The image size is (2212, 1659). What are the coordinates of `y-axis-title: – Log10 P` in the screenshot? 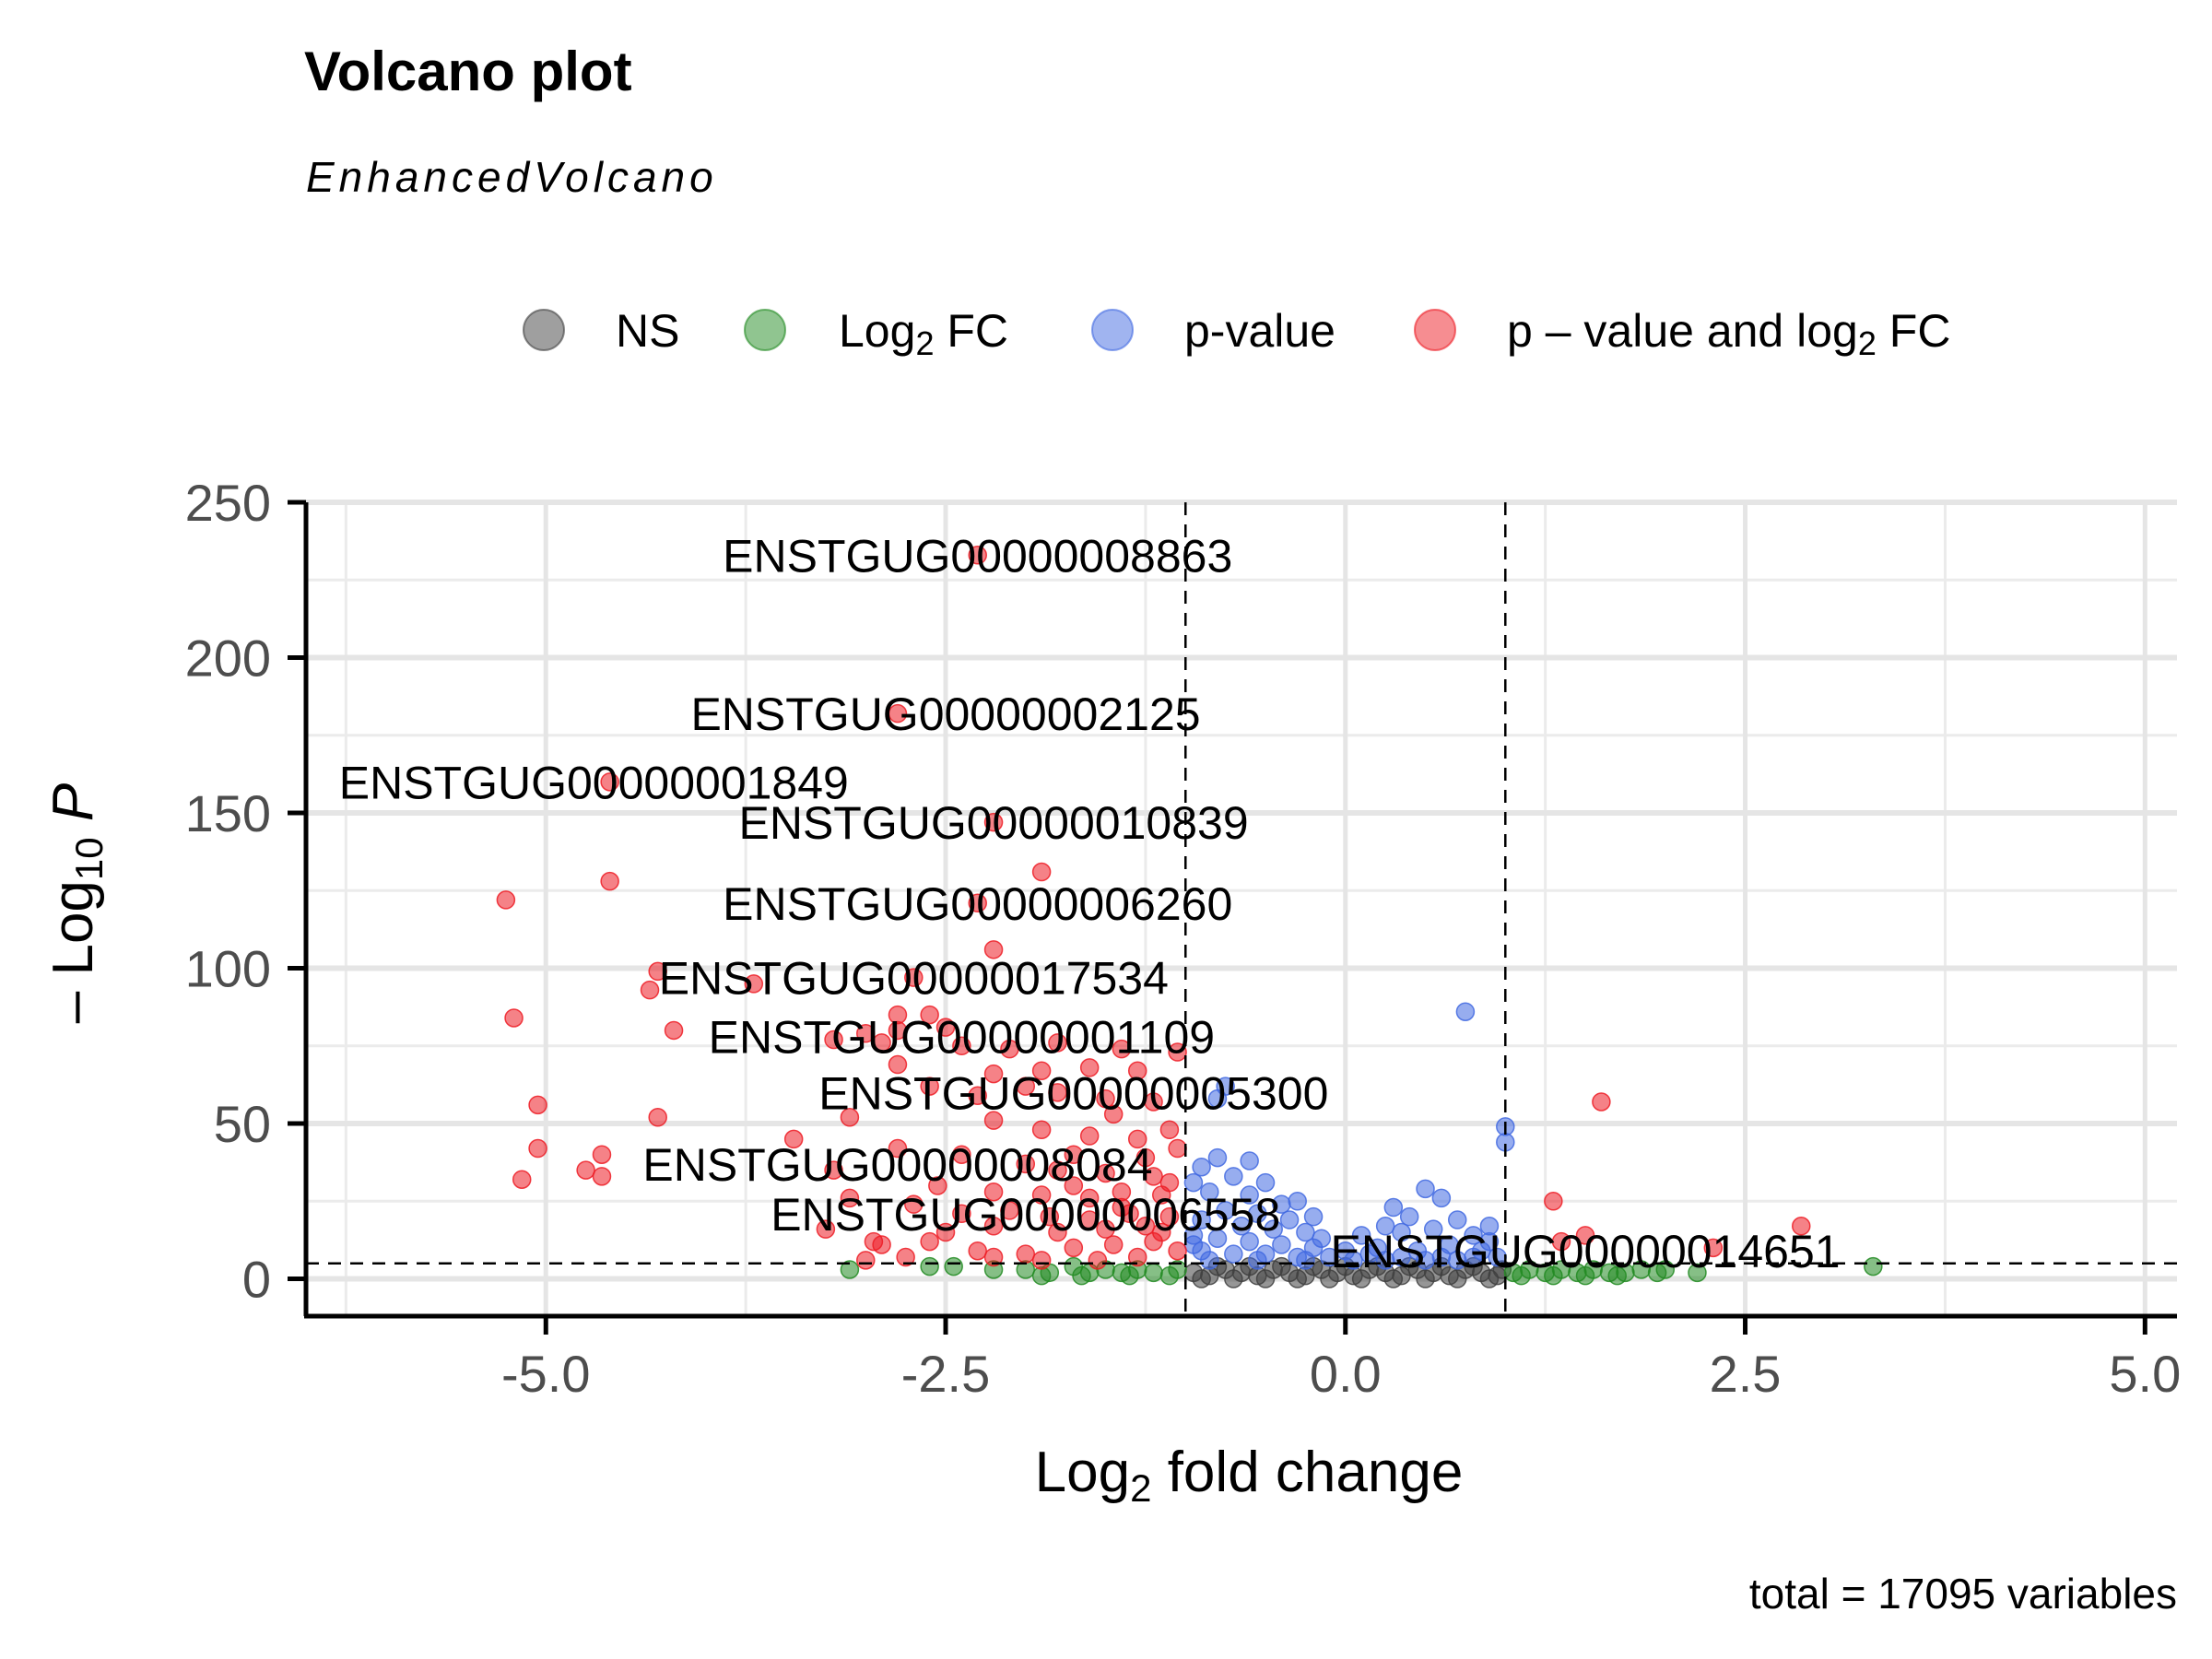 It's located at (76, 903).